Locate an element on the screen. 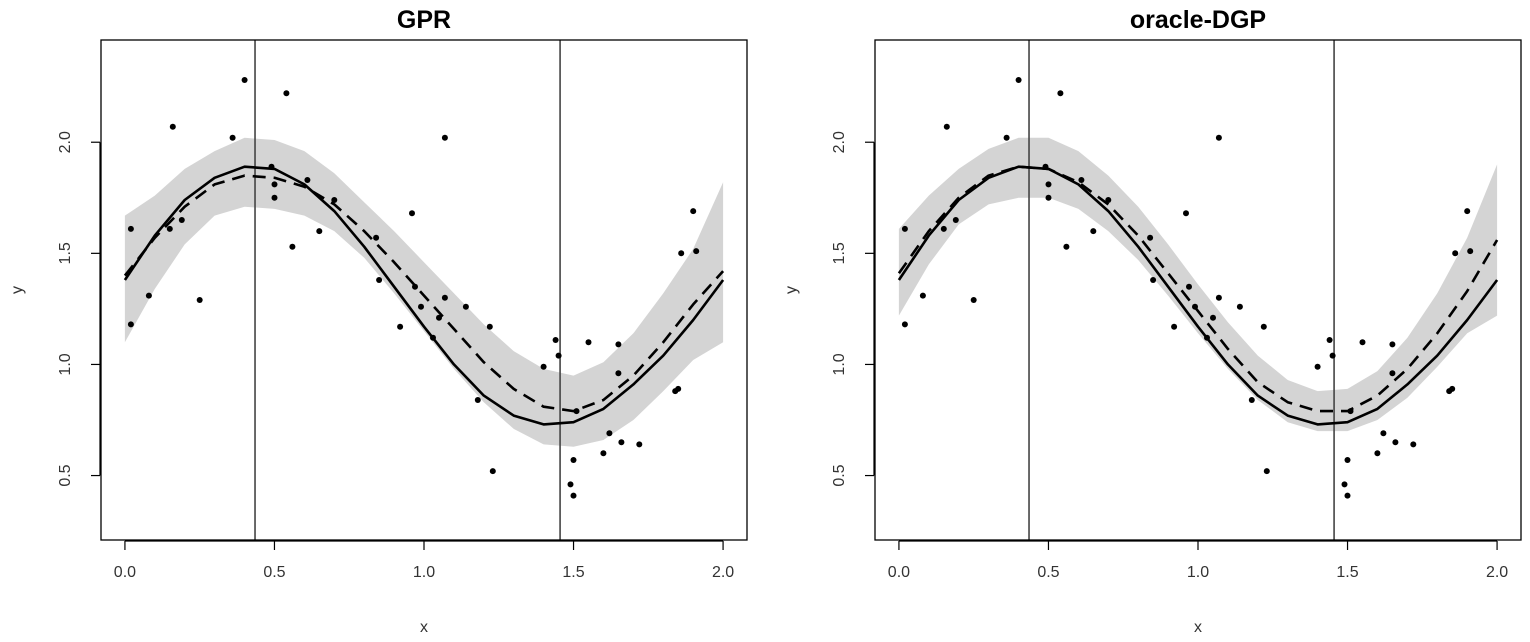 Image resolution: width=1530 pixels, height=642 pixels. y-tick-label: 2.0 is located at coordinates (65, 142).